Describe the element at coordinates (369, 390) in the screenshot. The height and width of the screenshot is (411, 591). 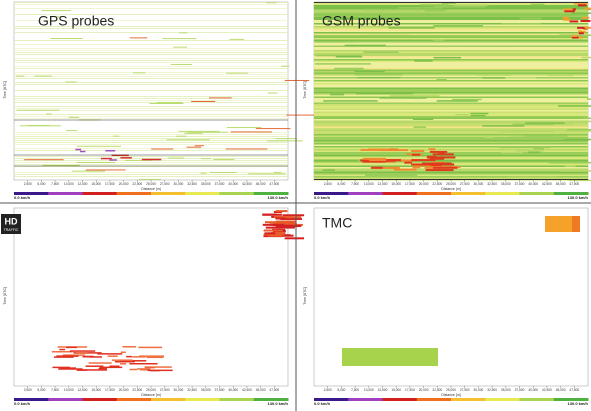
I see `x-tick-label: 10,000` at that location.